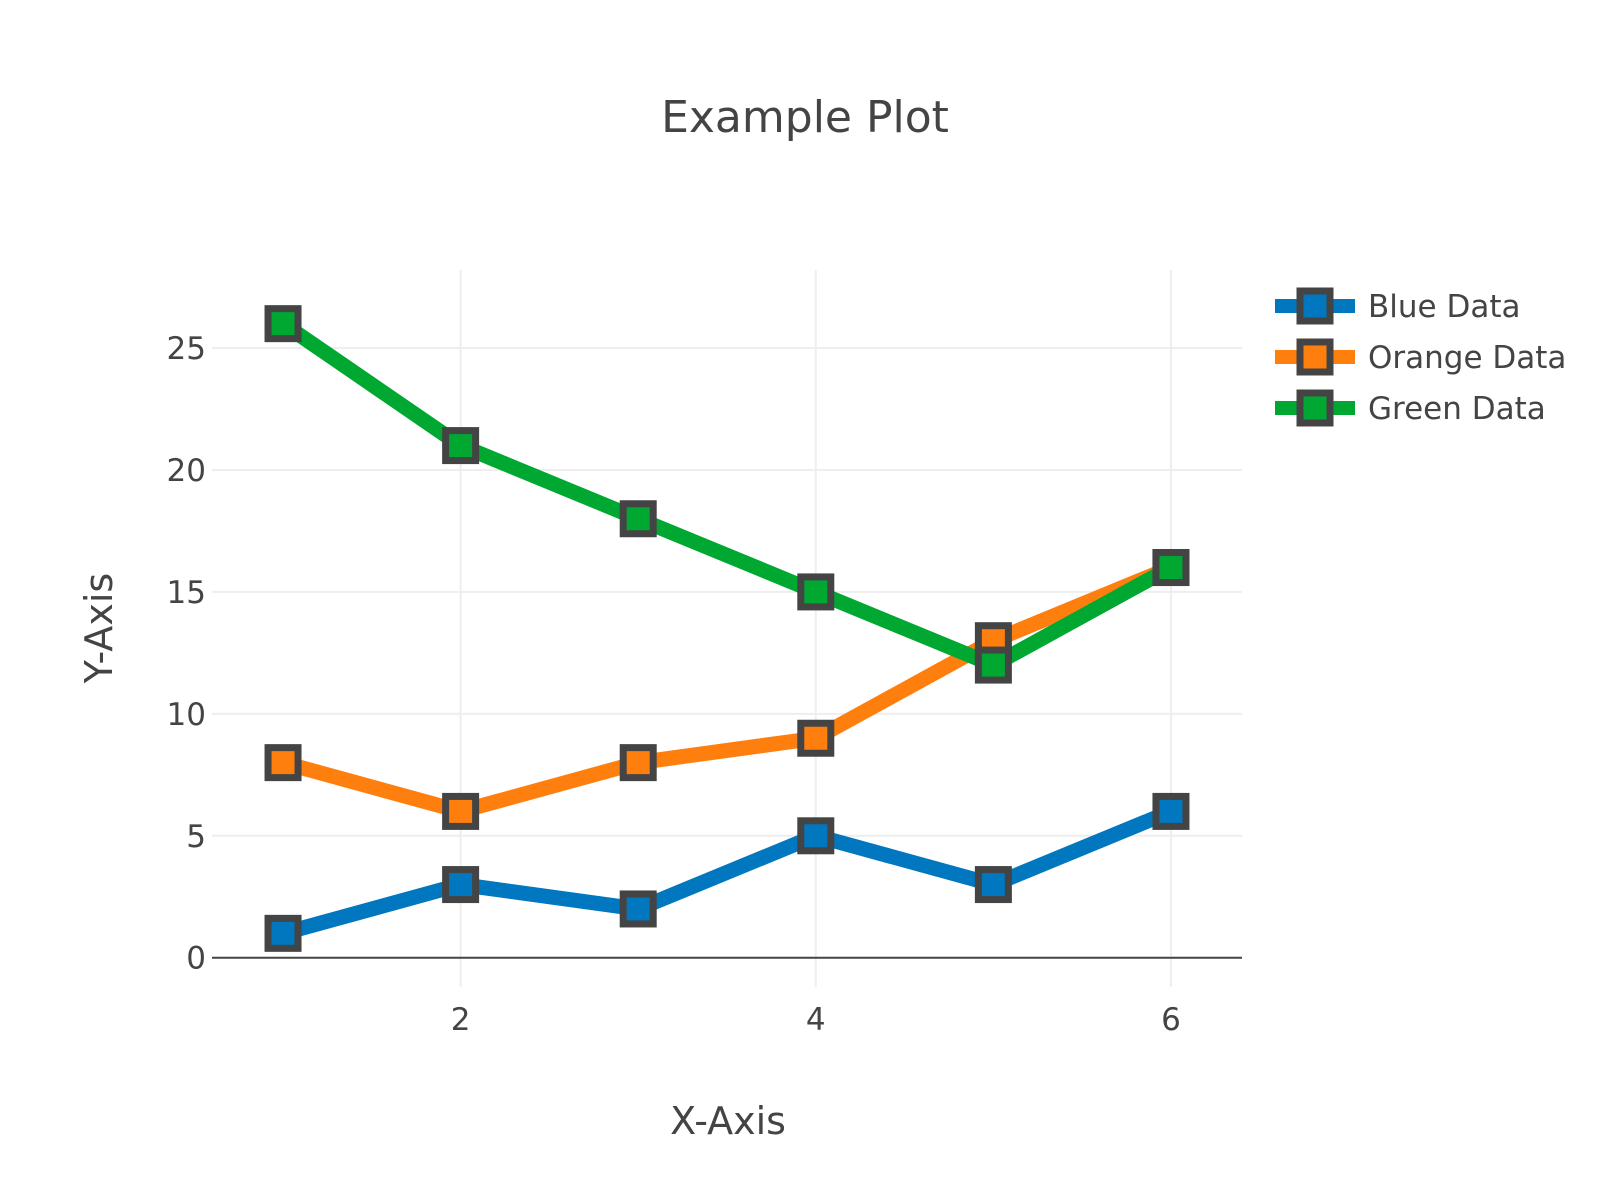 The image size is (1600, 1200). I want to click on y-tick-label: 25, so click(186, 349).